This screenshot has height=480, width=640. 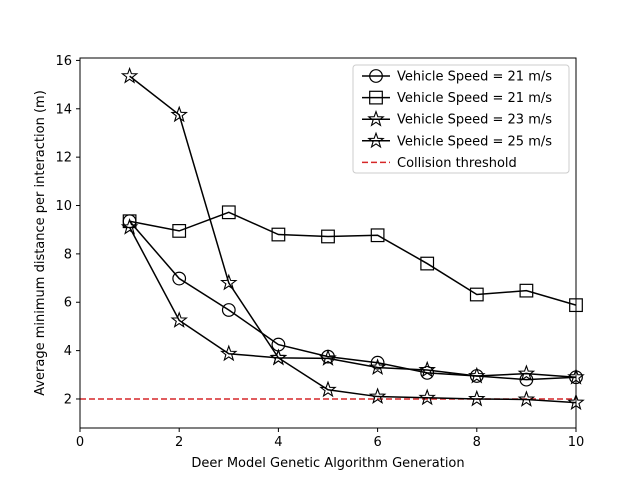 I want to click on series-2-line, so click(x=353, y=258).